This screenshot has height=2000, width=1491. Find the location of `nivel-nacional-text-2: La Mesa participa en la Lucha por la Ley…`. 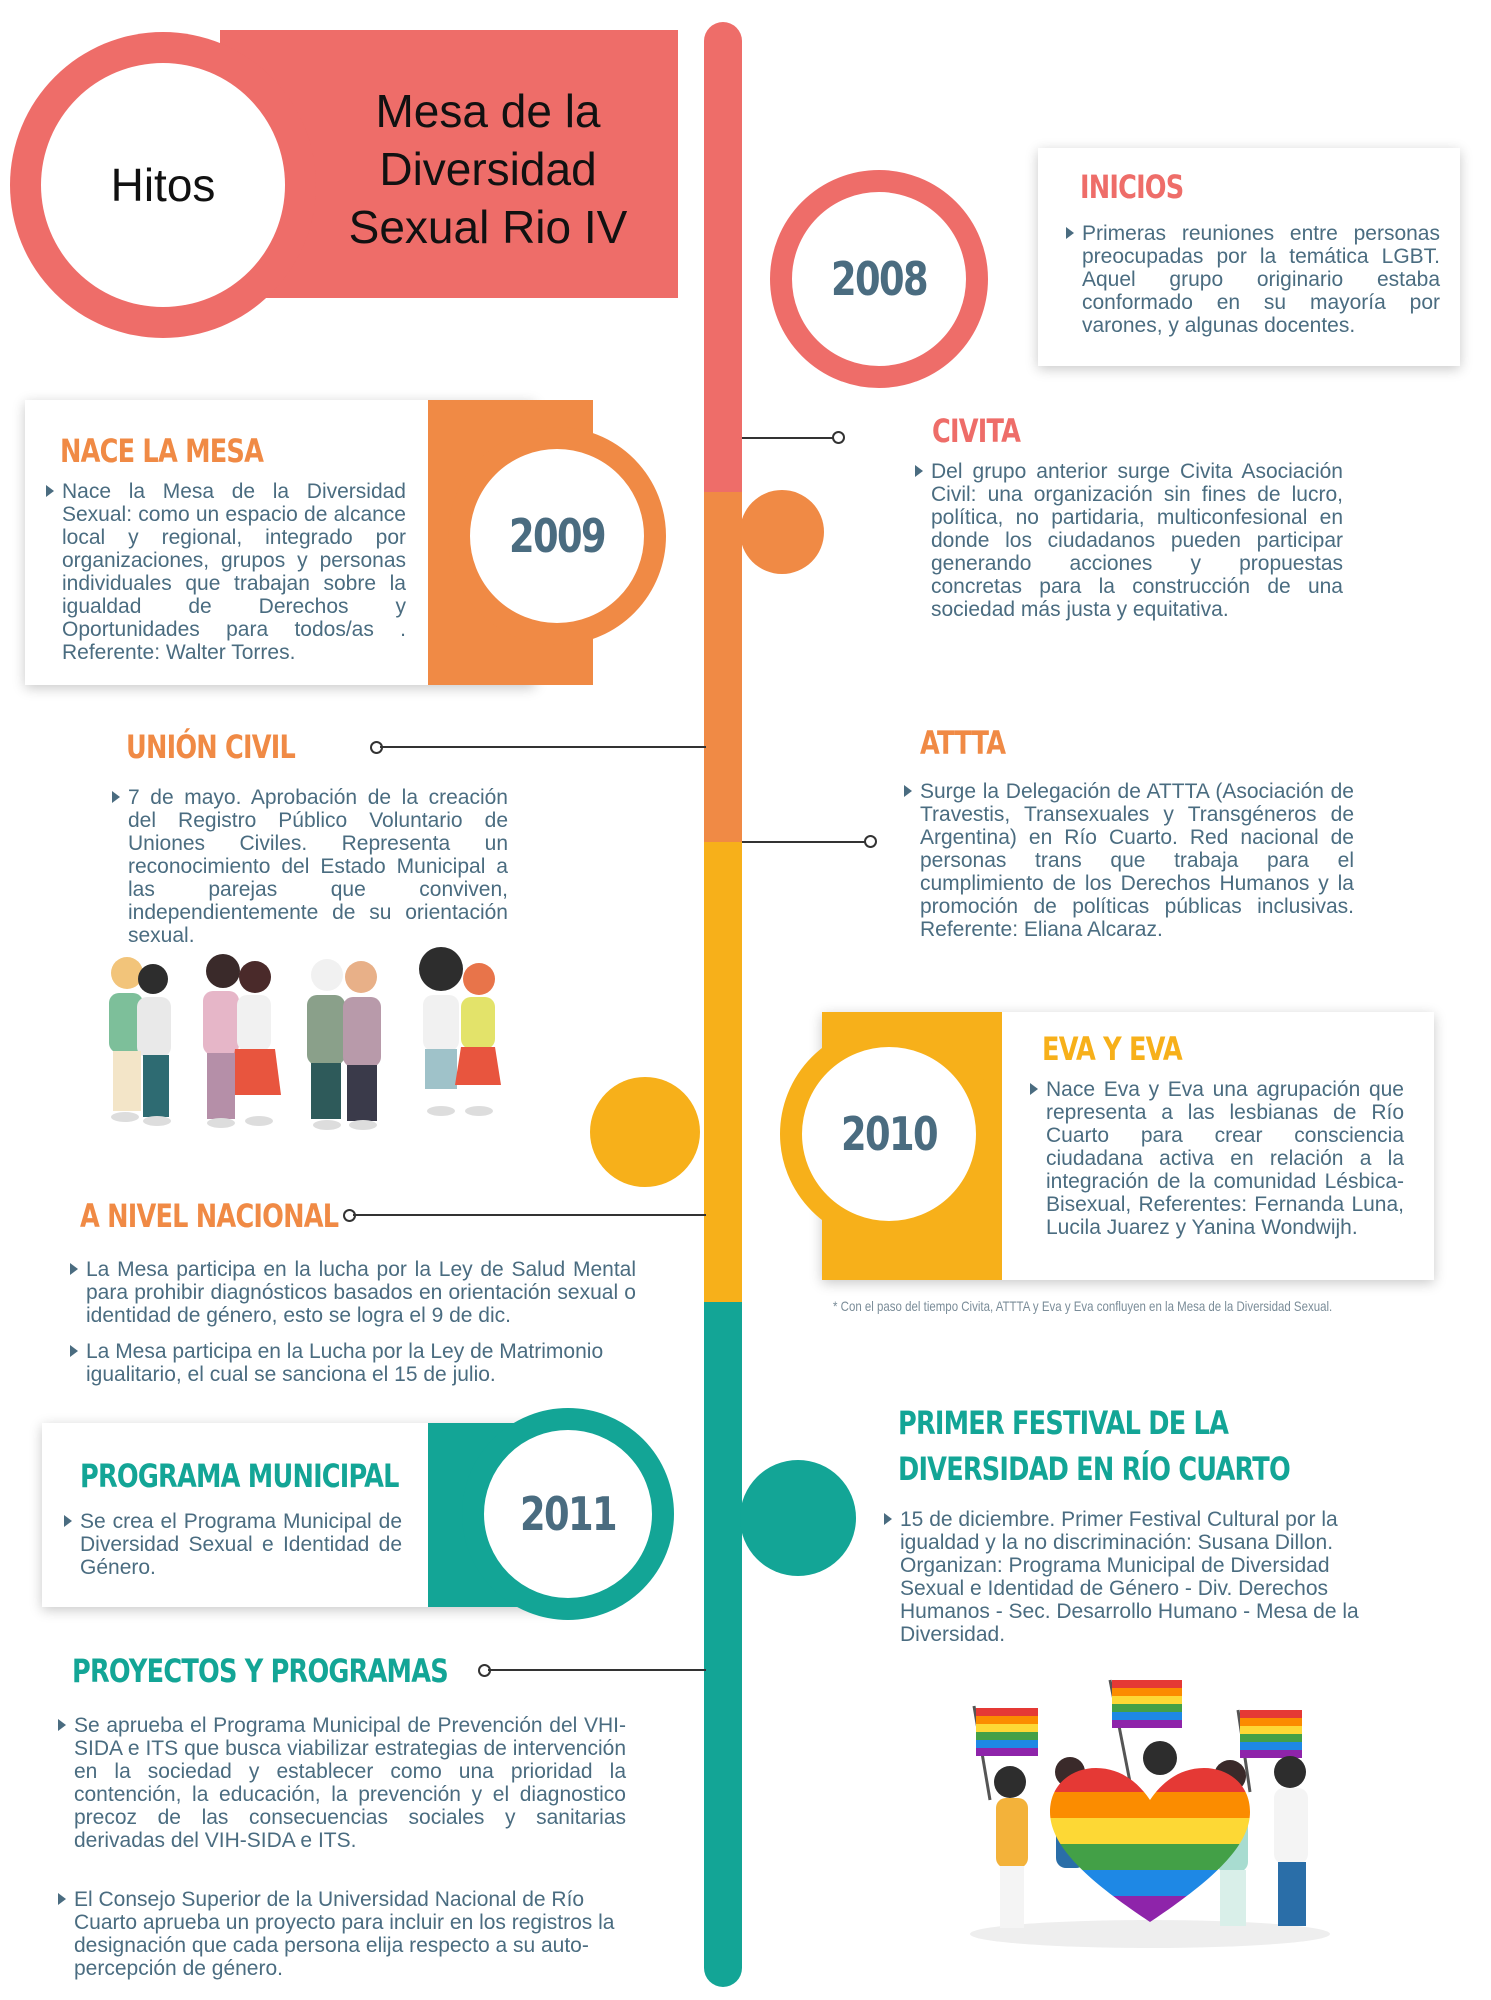

nivel-nacional-text-2: La Mesa participa en la Lucha por la Ley… is located at coordinates (352, 1363).